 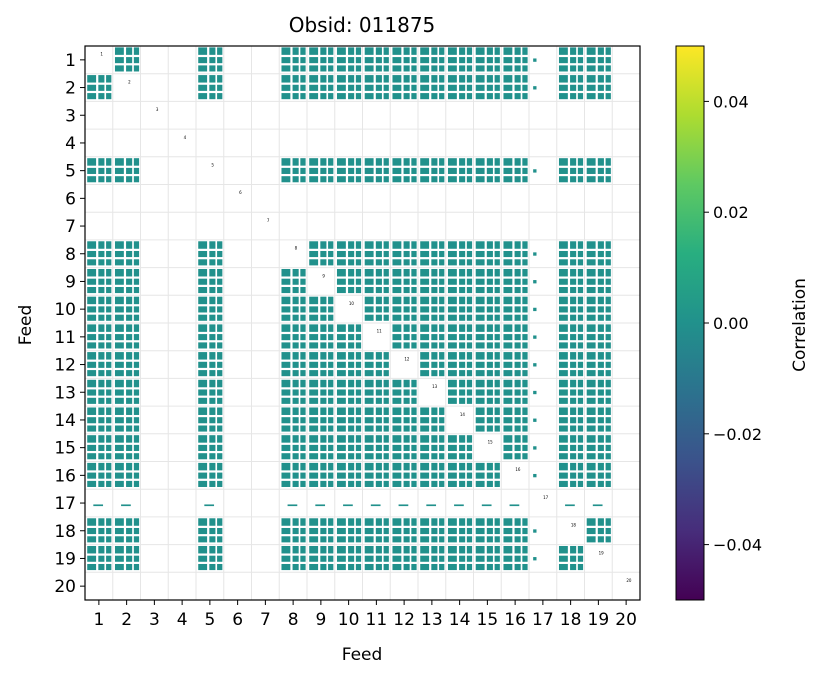 I want to click on y-tick-label: 5, so click(x=70, y=172).